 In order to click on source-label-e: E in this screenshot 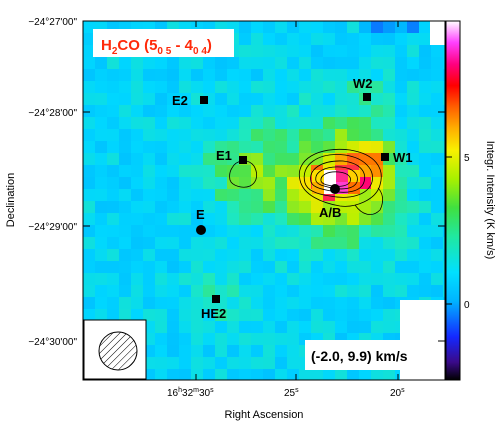, I will do `click(200, 214)`.